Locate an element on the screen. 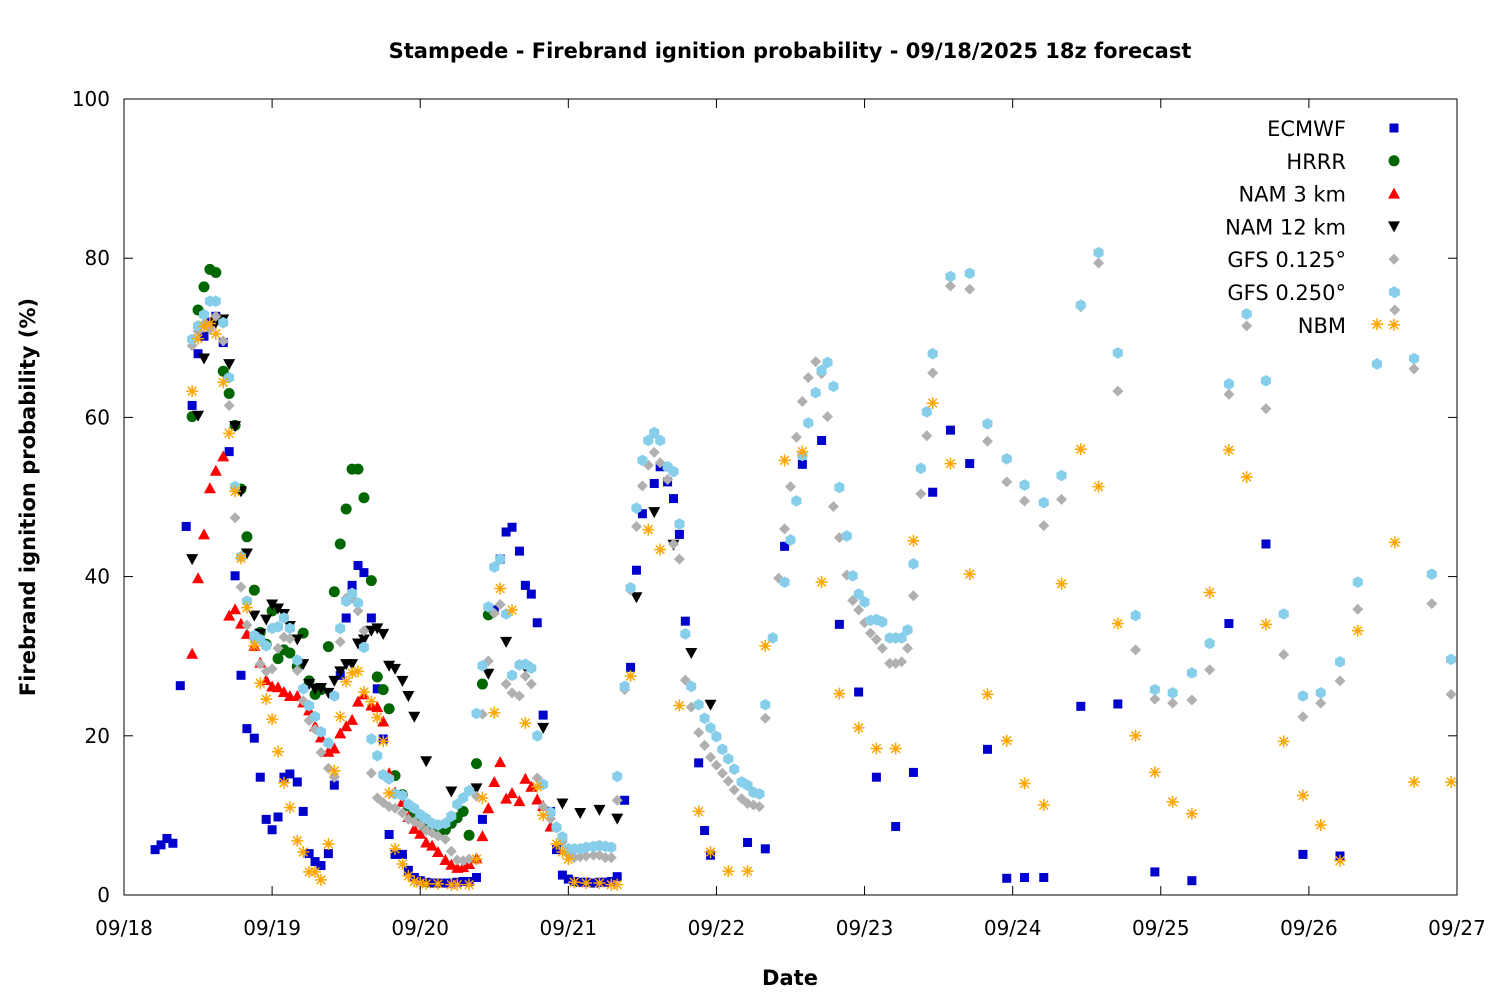 Image resolution: width=1500 pixels, height=1000 pixels. x-tick-label: 09/21 is located at coordinates (569, 928).